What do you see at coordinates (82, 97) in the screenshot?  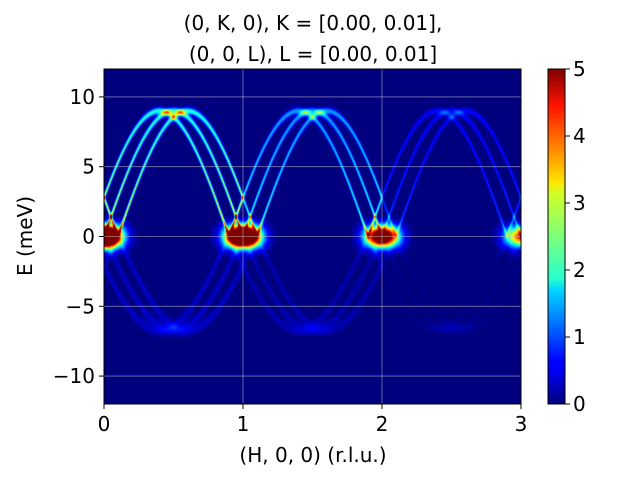 I see `y-tick-label: 10` at bounding box center [82, 97].